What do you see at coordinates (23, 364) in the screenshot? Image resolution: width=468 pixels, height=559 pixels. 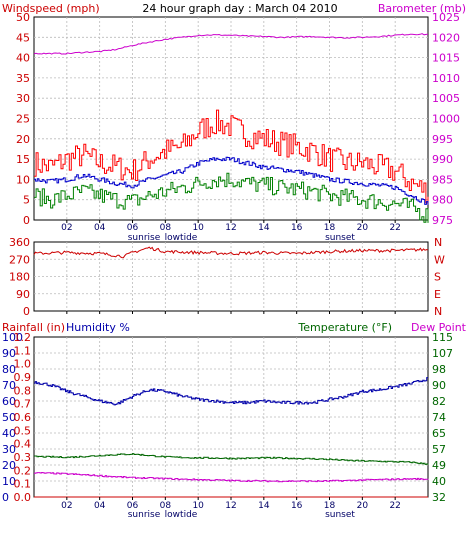 I see `rain-tick-10: 1.0` at bounding box center [23, 364].